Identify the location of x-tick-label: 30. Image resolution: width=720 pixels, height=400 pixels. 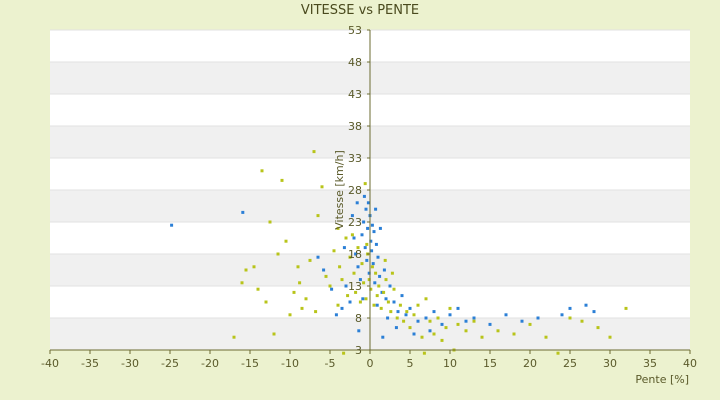
(610, 363).